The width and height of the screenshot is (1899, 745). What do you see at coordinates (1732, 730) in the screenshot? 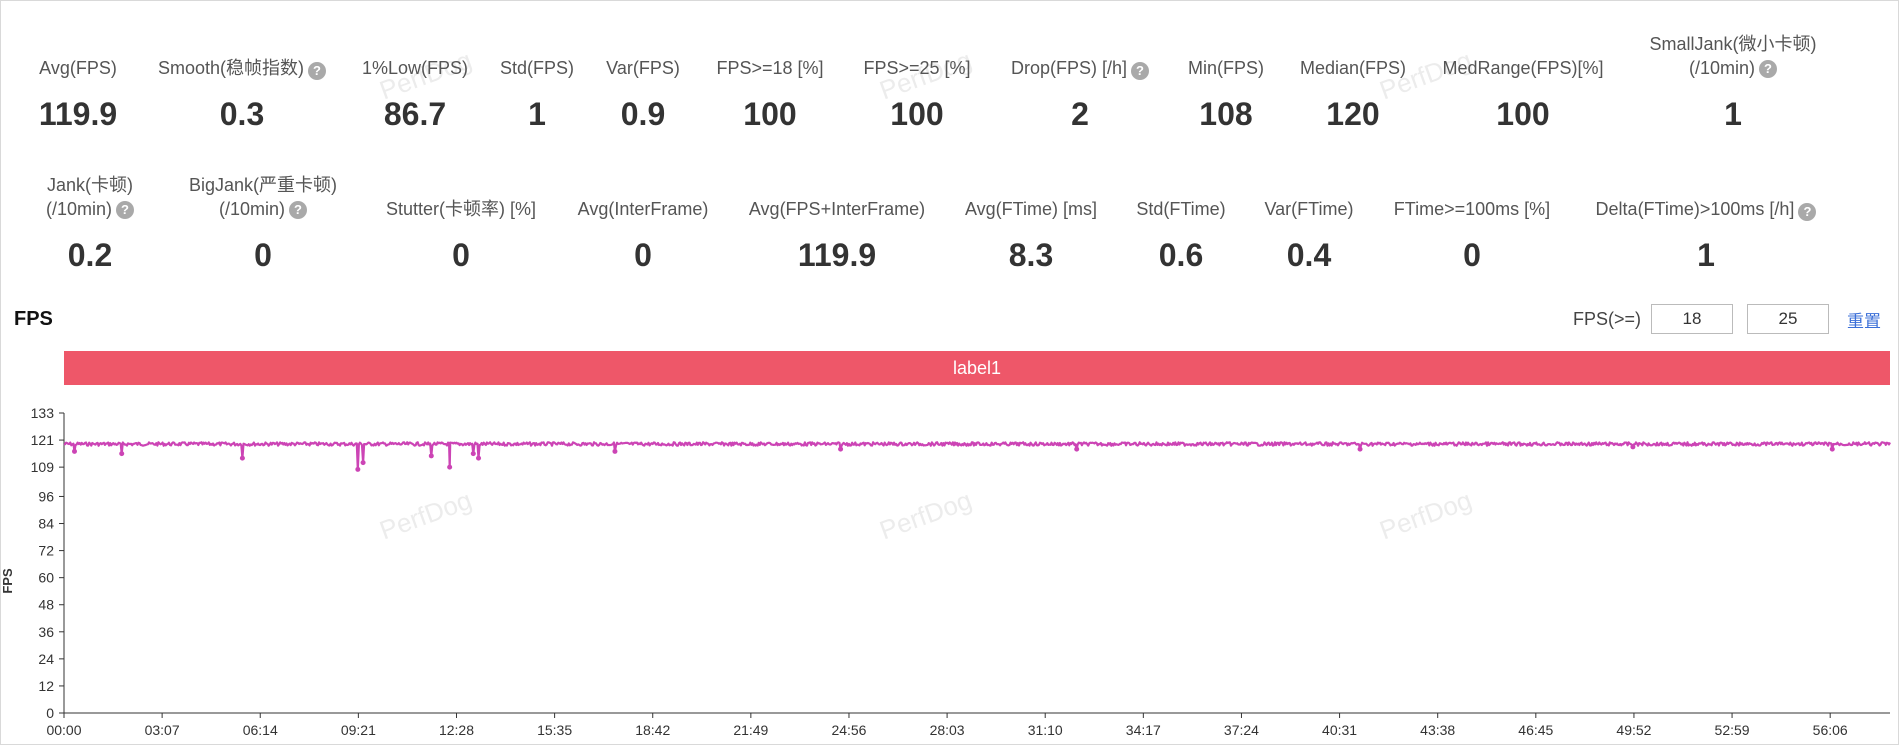
I see `x-tick-label: 52:59` at bounding box center [1732, 730].